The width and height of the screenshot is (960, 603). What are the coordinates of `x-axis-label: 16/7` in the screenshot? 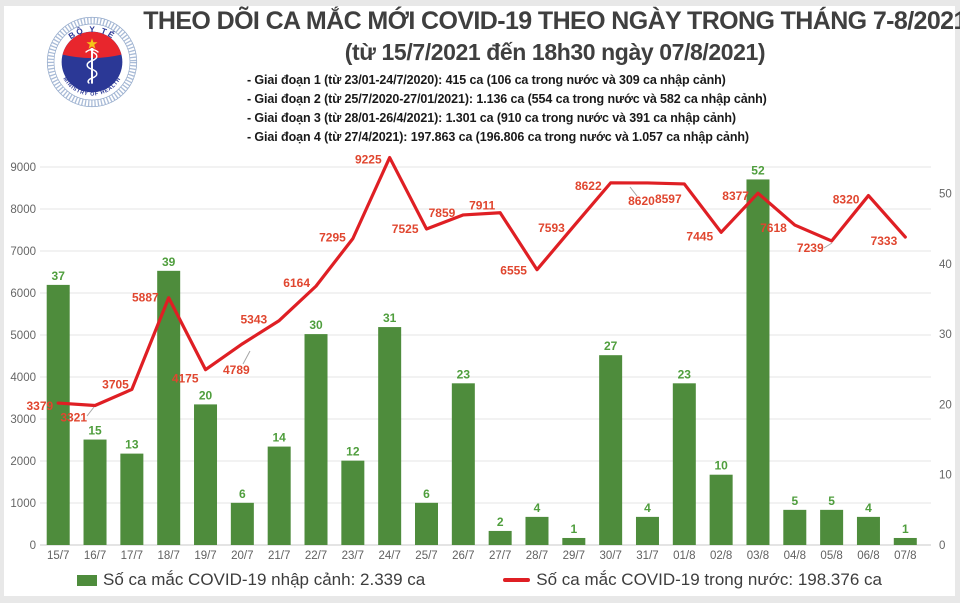 It's located at (95, 556).